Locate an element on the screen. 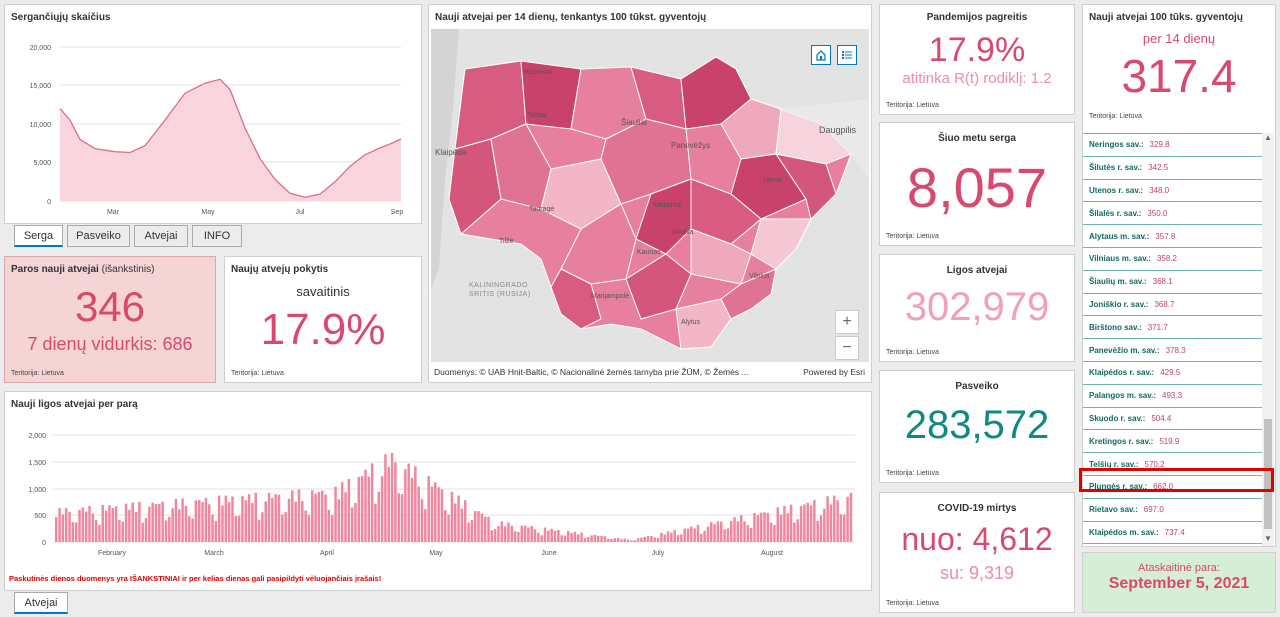  municipality-row: Birštono sav.: 371.7 is located at coordinates (1173, 328).